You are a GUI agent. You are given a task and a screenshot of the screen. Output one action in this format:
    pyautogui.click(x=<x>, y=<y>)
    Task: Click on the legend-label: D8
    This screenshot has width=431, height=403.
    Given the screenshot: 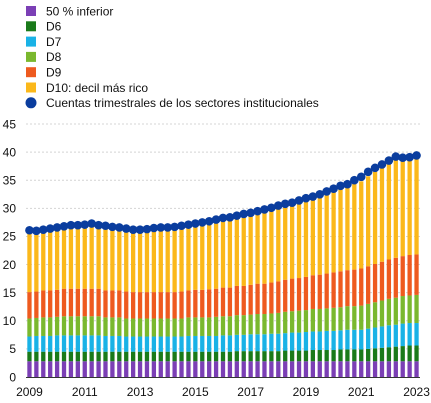 What is the action you would take?
    pyautogui.click(x=54, y=57)
    